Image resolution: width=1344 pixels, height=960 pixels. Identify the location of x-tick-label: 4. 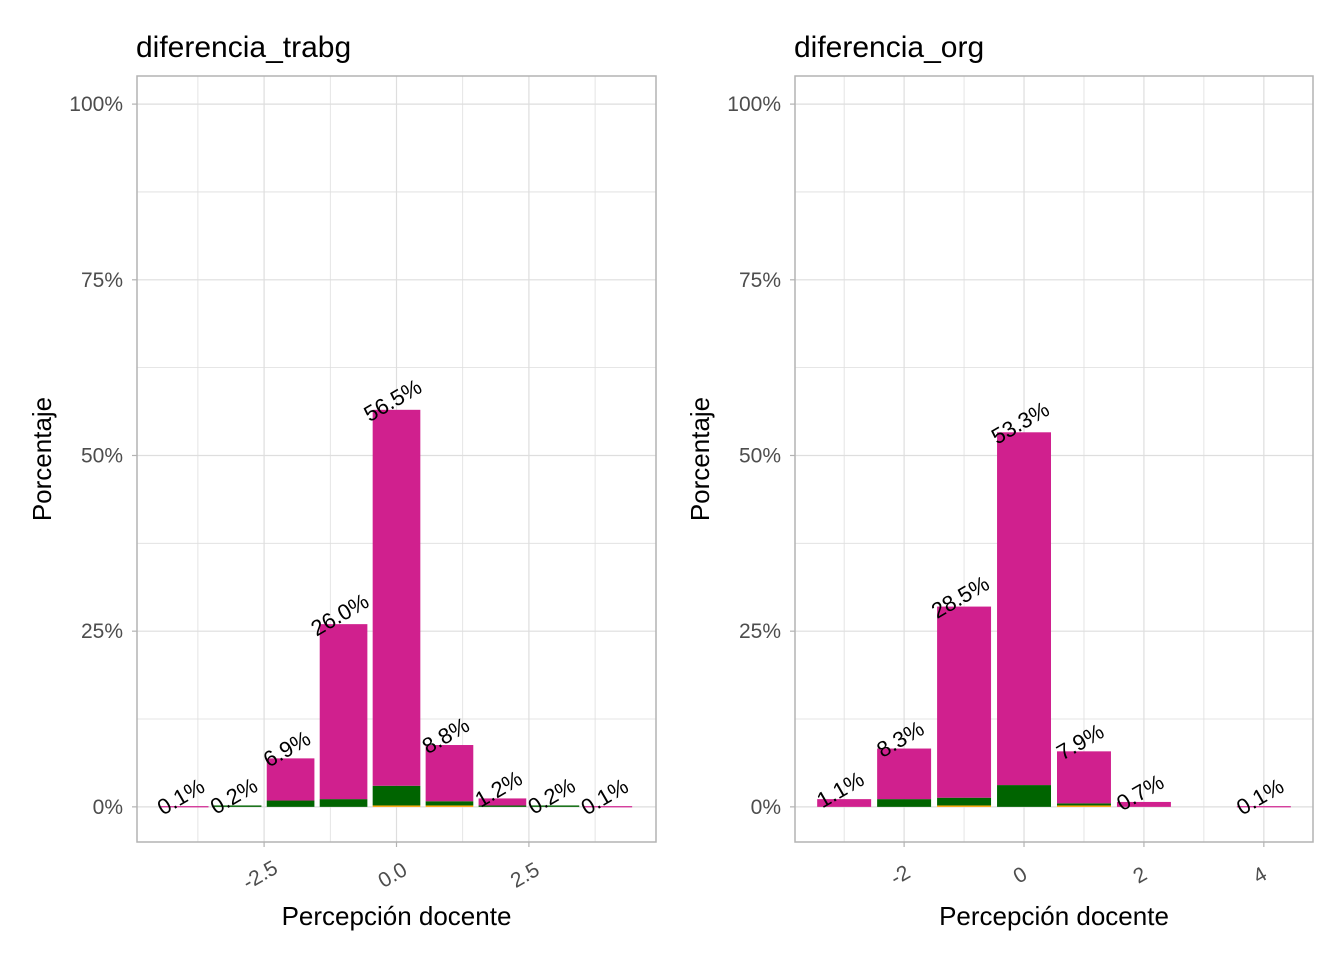
(1260, 875).